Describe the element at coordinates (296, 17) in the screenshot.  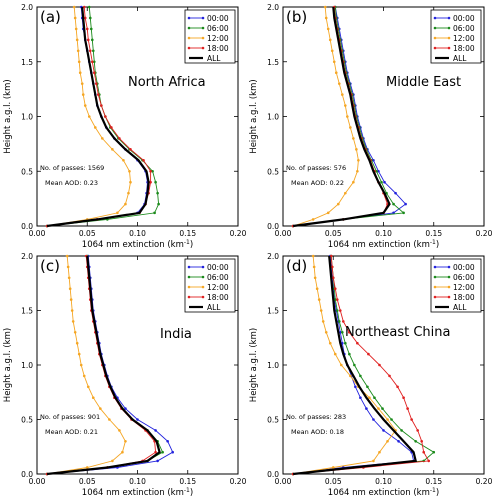
I see `panel-label: (b)` at that location.